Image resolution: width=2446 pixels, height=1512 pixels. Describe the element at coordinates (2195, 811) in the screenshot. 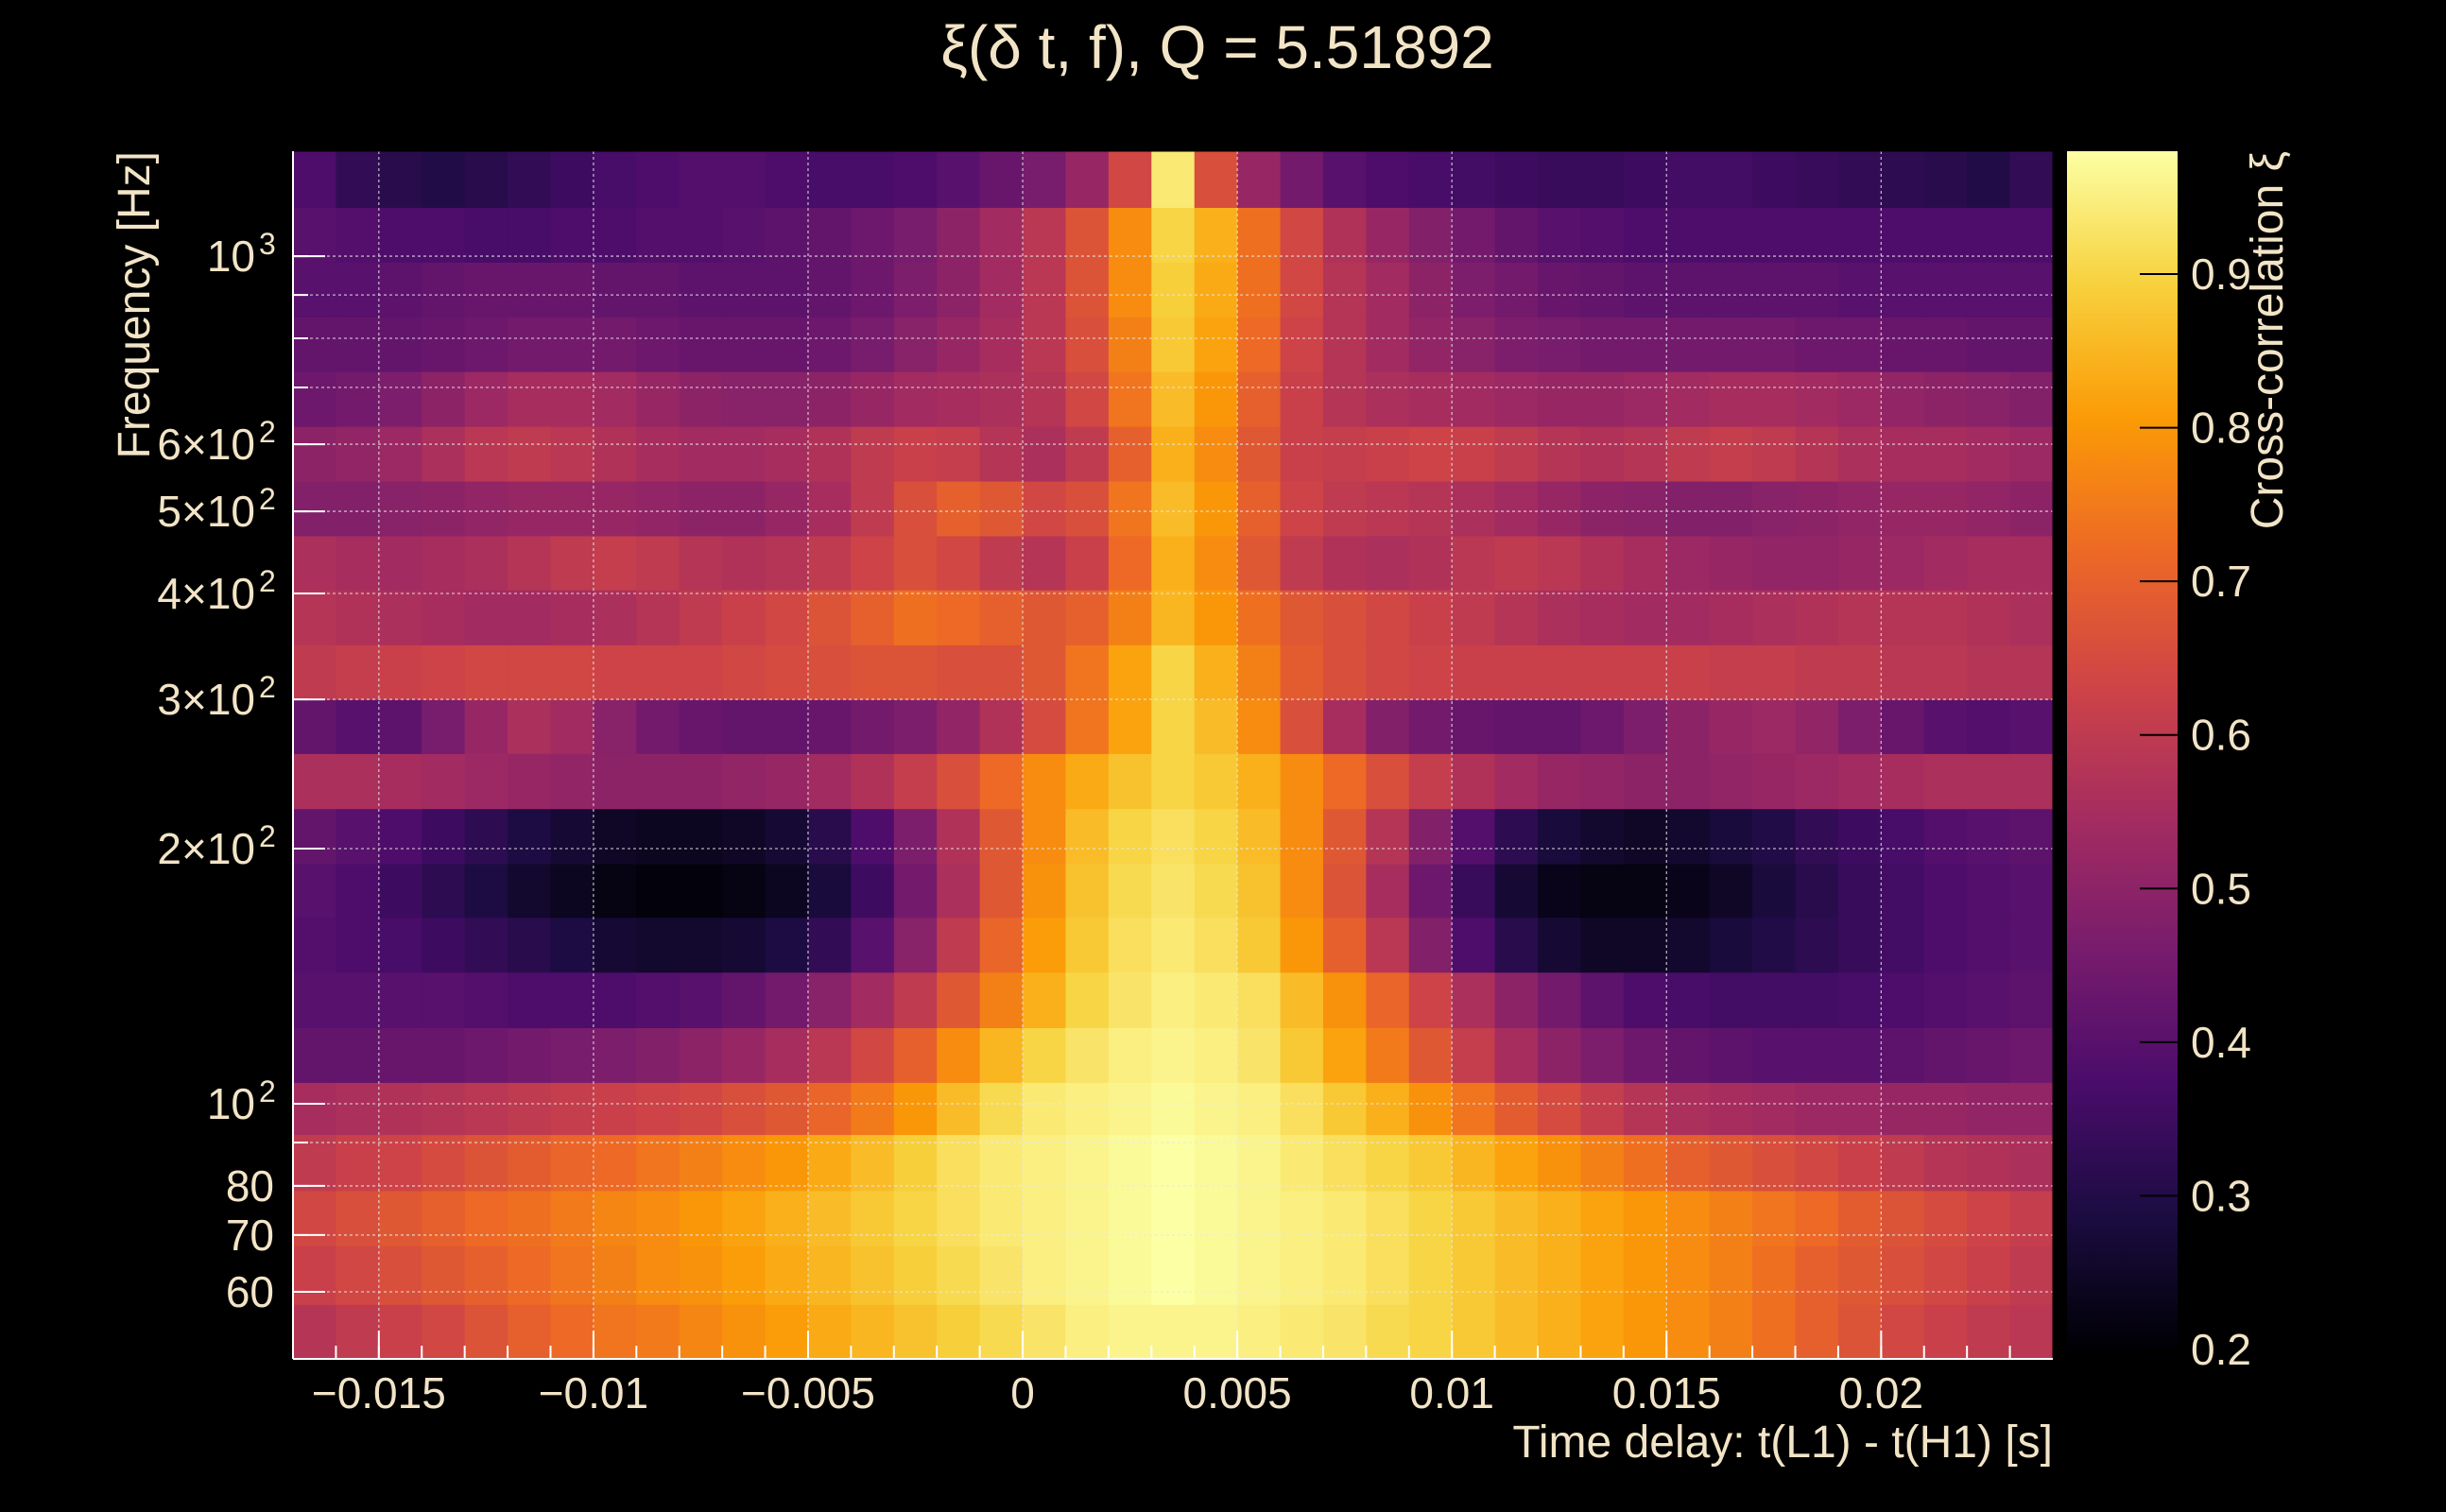

I see `colorbar-axis: 0.2 0.3 0.4 0.5 0.6 0.7 0.8 0.9` at that location.